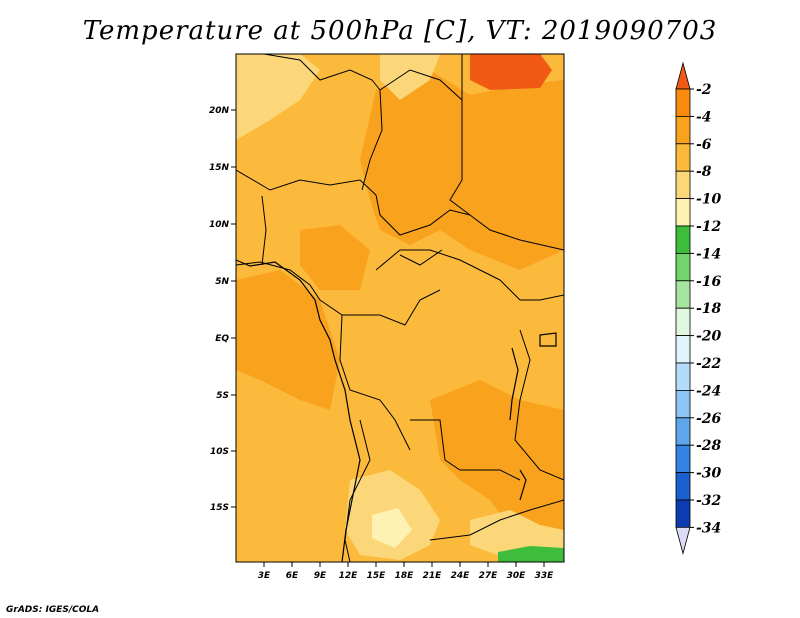 The height and width of the screenshot is (618, 800). Describe the element at coordinates (709, 501) in the screenshot. I see `colorbar-label: -32` at that location.